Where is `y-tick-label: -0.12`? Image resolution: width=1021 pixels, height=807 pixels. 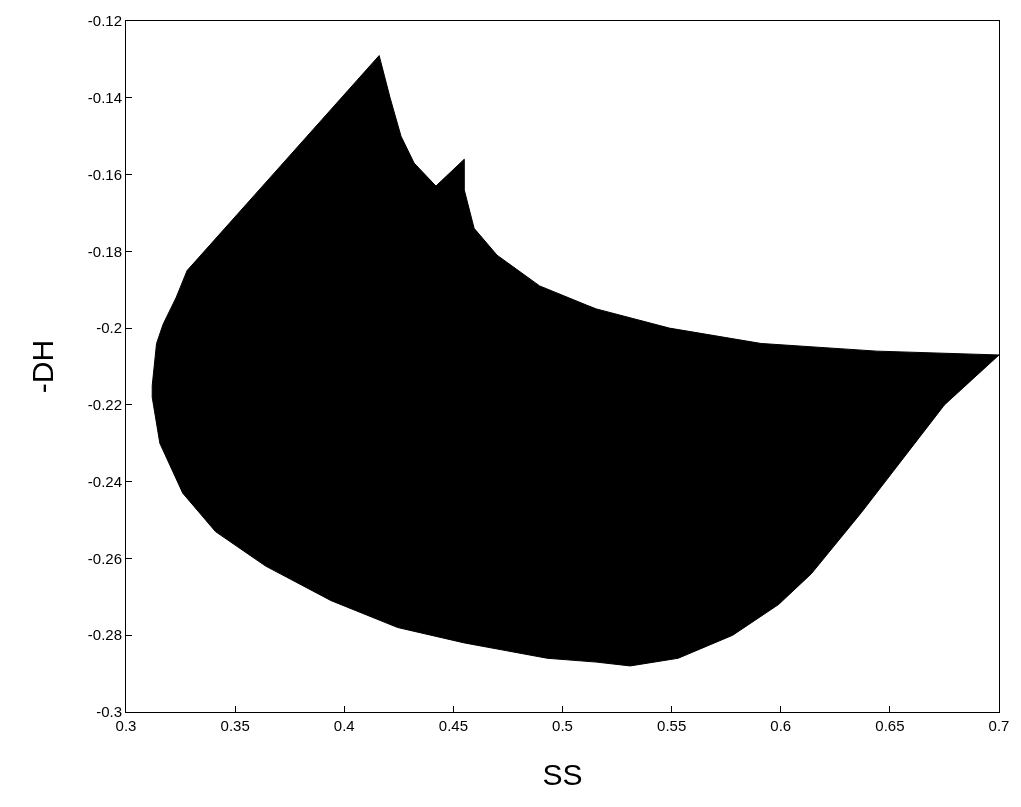
y-tick-label: -0.12 is located at coordinates (104, 21).